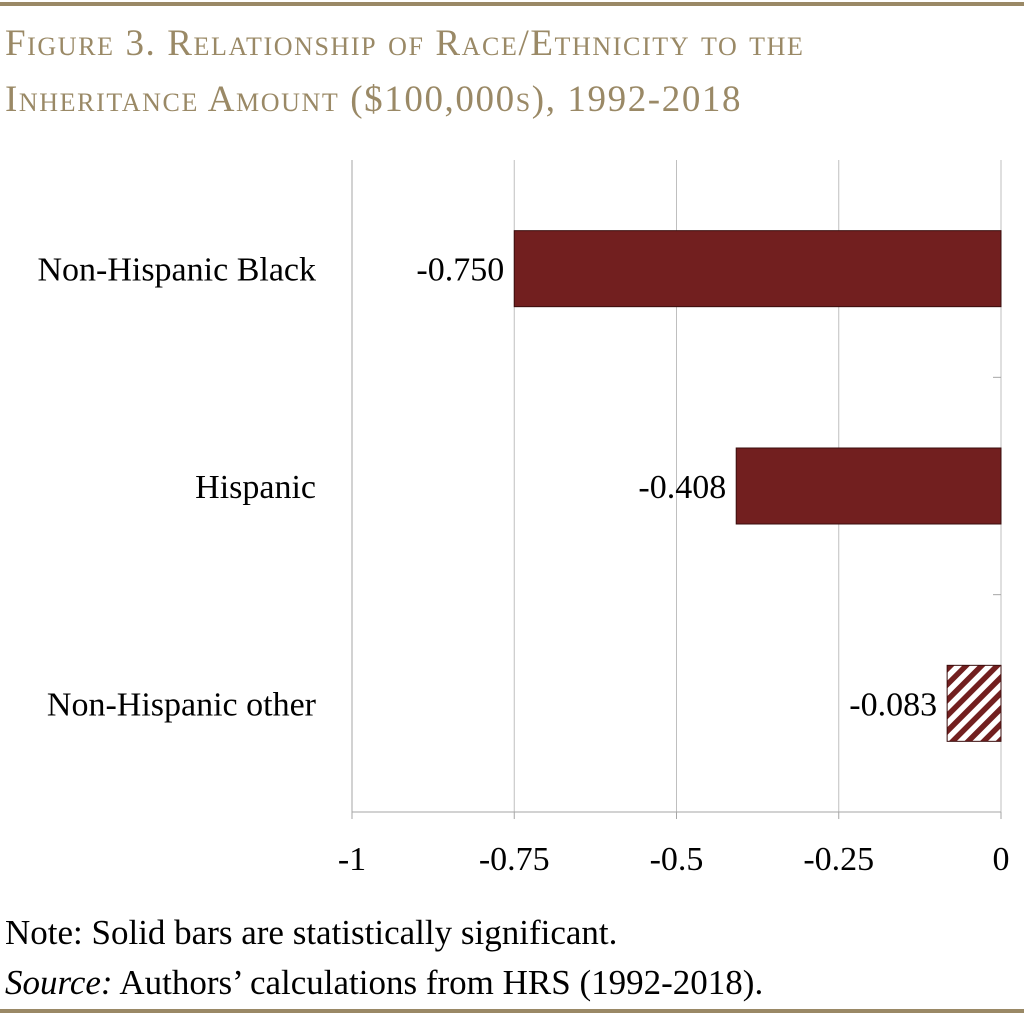  I want to click on x-tick-label: 0, so click(1001, 859).